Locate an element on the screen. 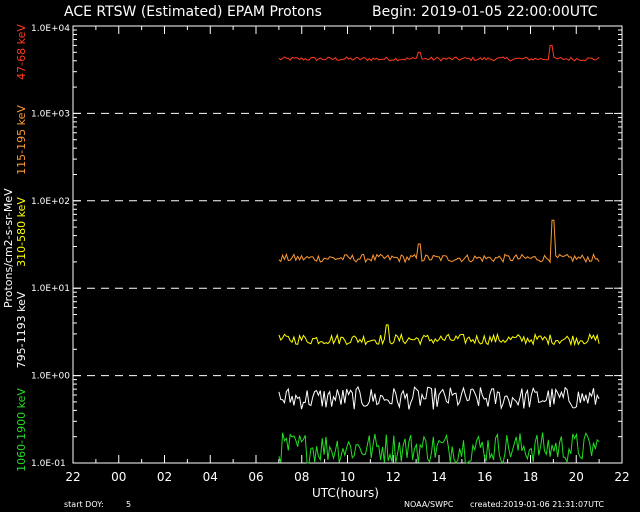  legend-label-0: 47-68 keV is located at coordinates (21, 52).